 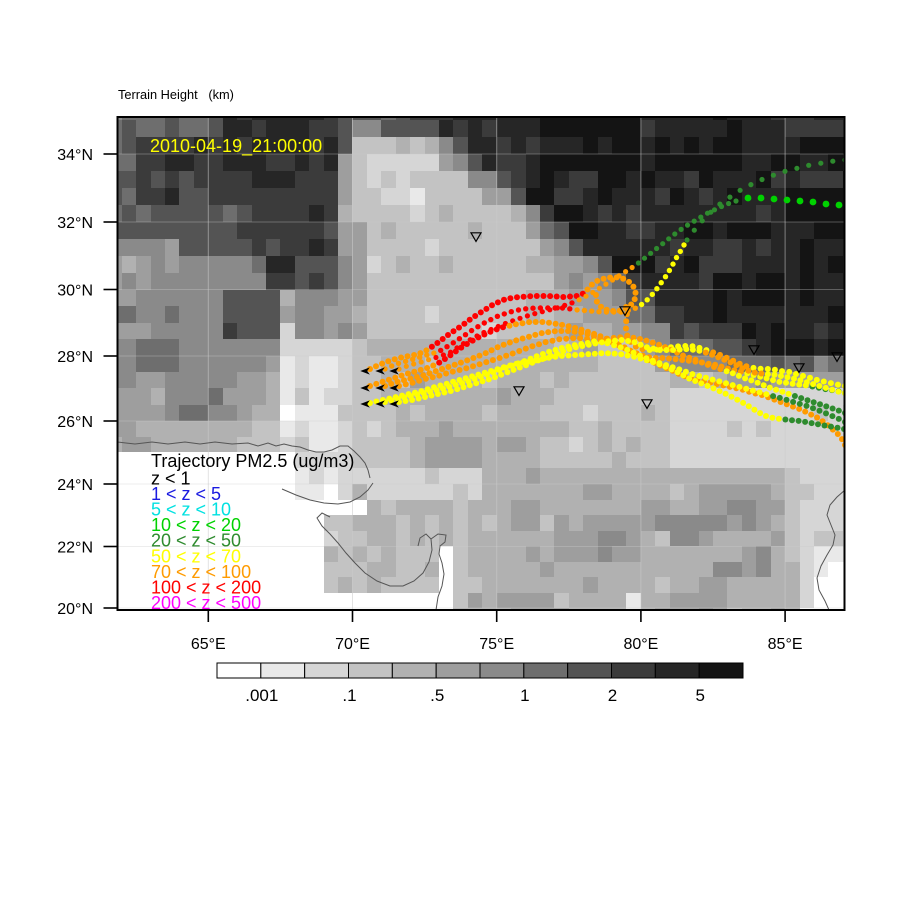 I want to click on svg-text: 85°E, so click(x=785, y=644).